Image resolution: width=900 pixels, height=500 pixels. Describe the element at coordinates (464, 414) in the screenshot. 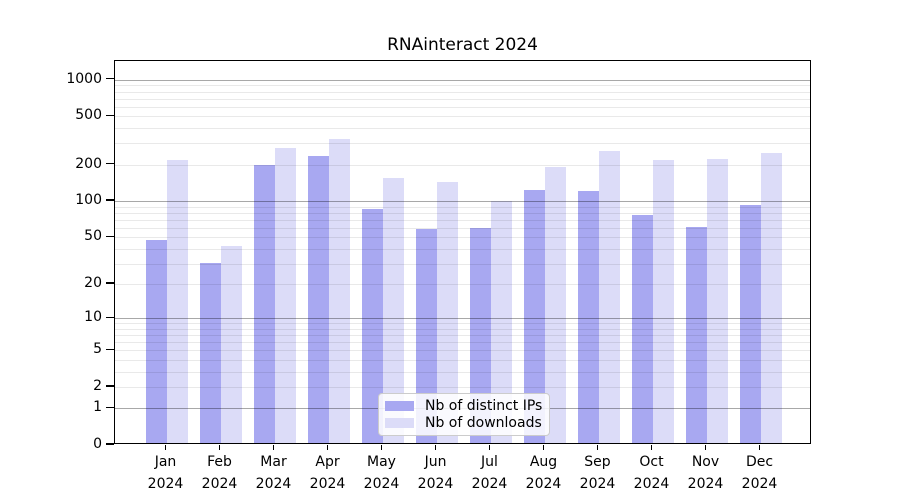

I see `legend: Nb of distinct IPs Nb of downloads` at that location.